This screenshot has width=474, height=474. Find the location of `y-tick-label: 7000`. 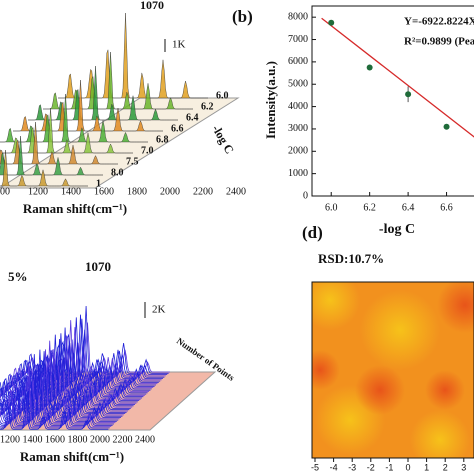

y-tick-label: 7000 is located at coordinates (298, 39).